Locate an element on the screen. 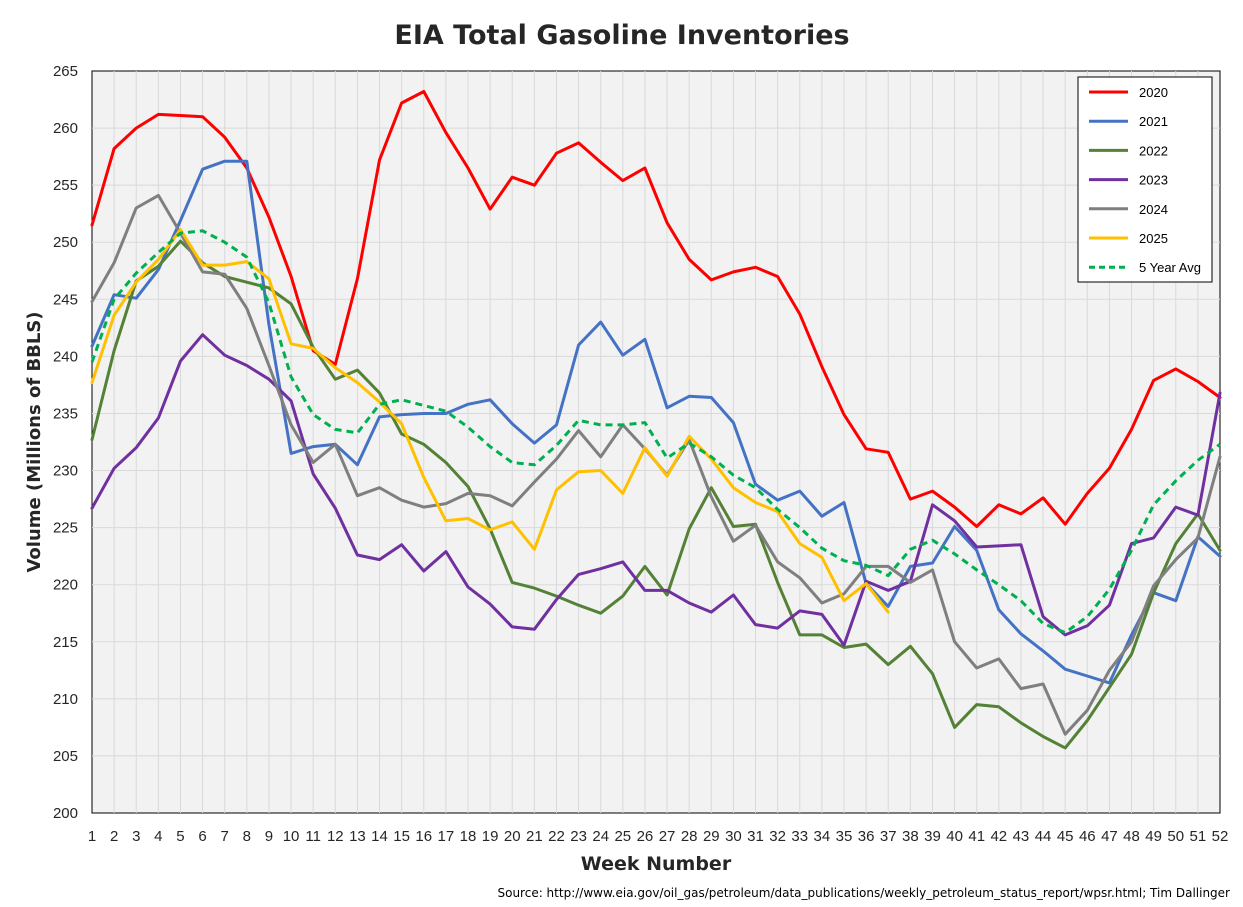 This screenshot has width=1243, height=907. x-tick-label: 5 is located at coordinates (180, 836).